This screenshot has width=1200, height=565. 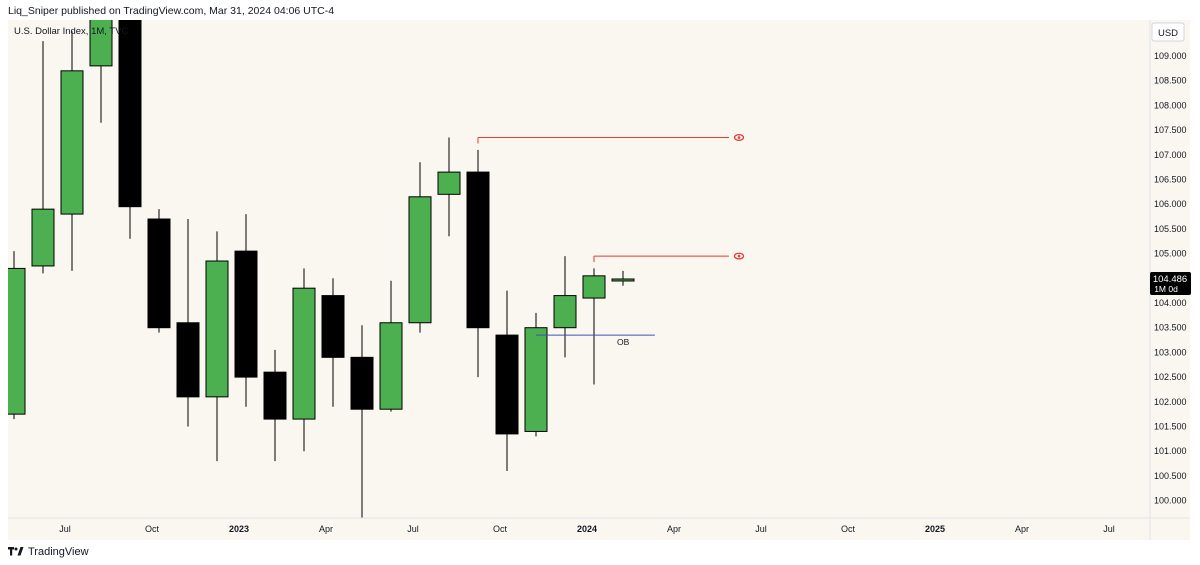 I want to click on currency-button: USD, so click(x=1168, y=32).